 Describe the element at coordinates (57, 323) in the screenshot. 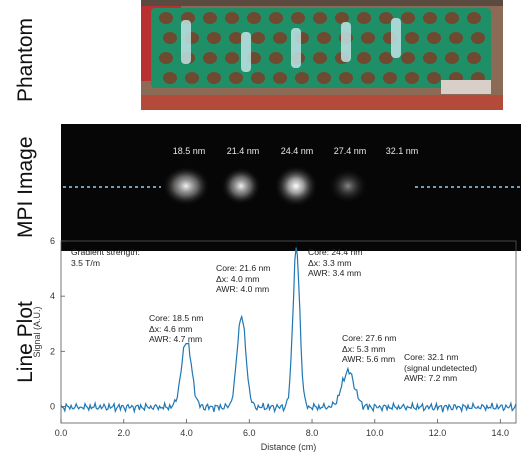

I see `y-axis: 0 2 4 6` at that location.